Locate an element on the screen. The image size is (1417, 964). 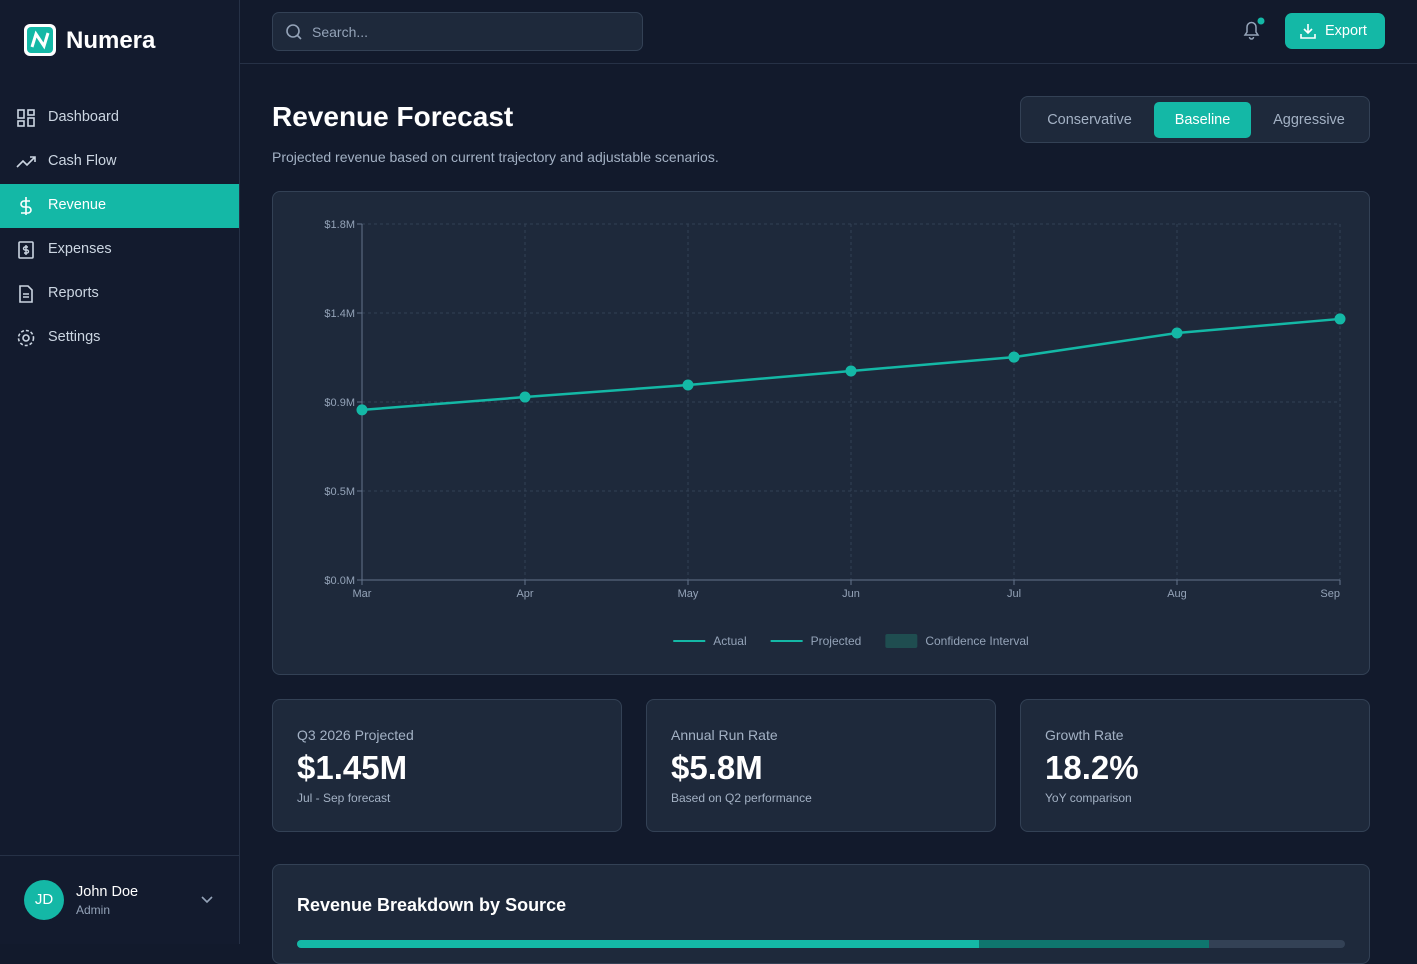
divider is located at coordinates (119, 855).